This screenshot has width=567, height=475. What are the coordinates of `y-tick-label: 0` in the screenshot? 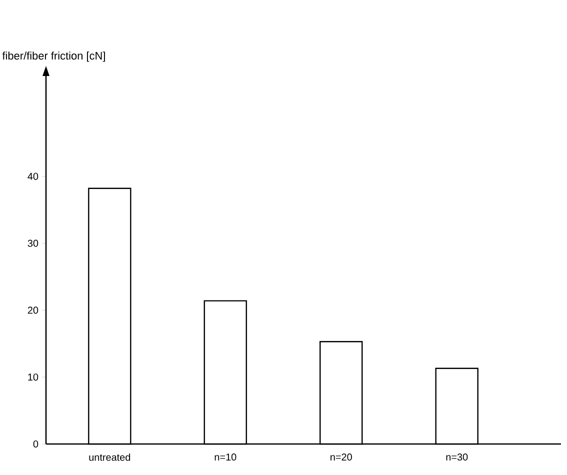 It's located at (35, 444).